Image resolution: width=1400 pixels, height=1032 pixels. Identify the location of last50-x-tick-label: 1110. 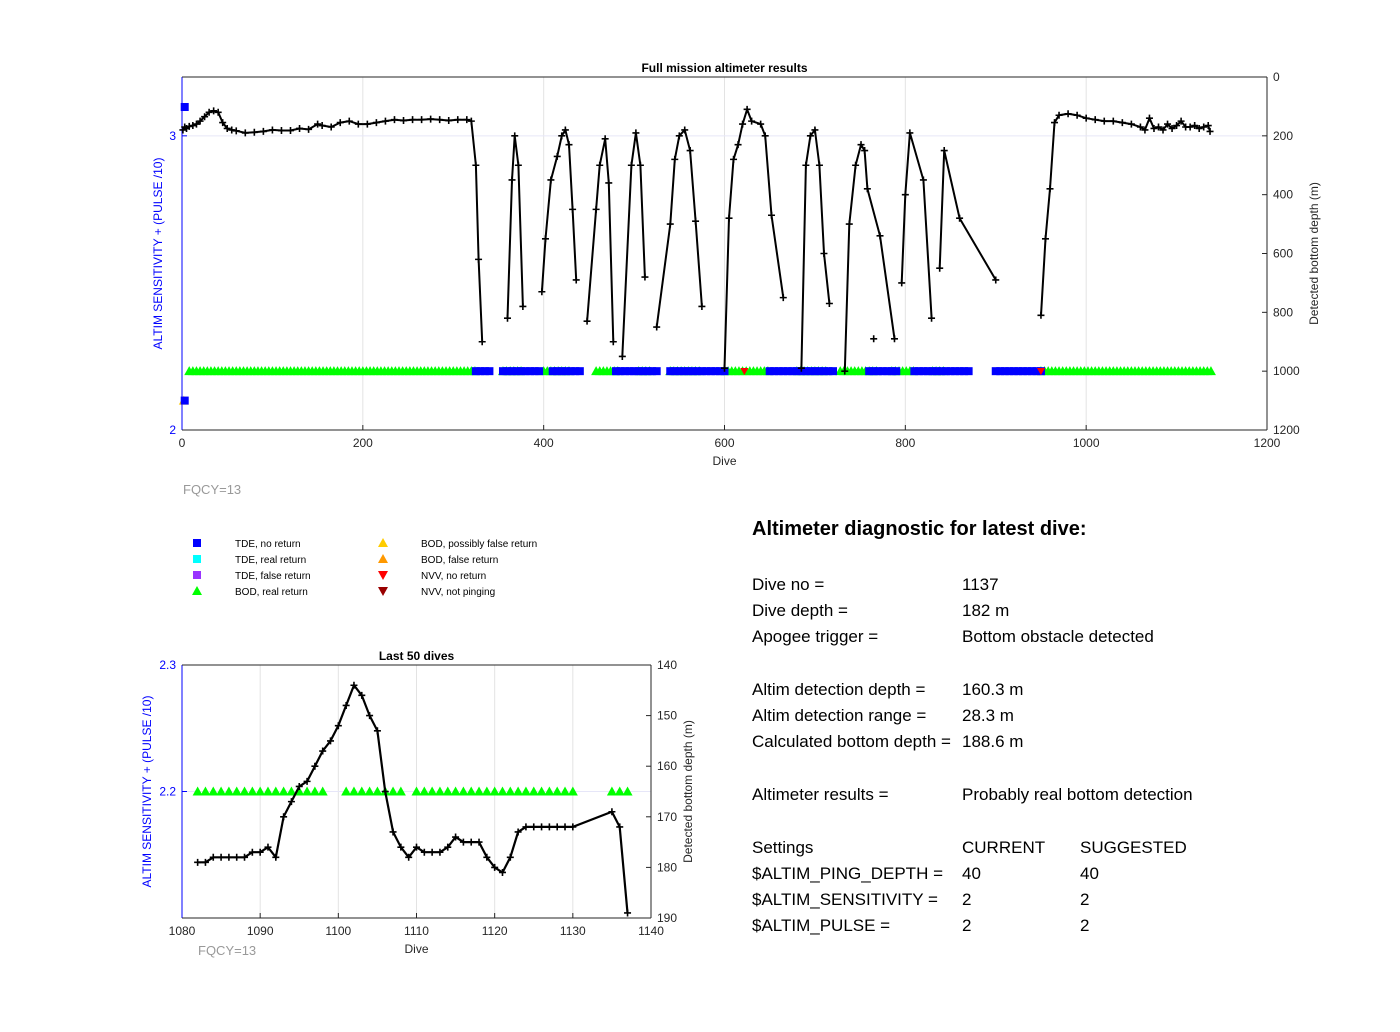
(416, 931).